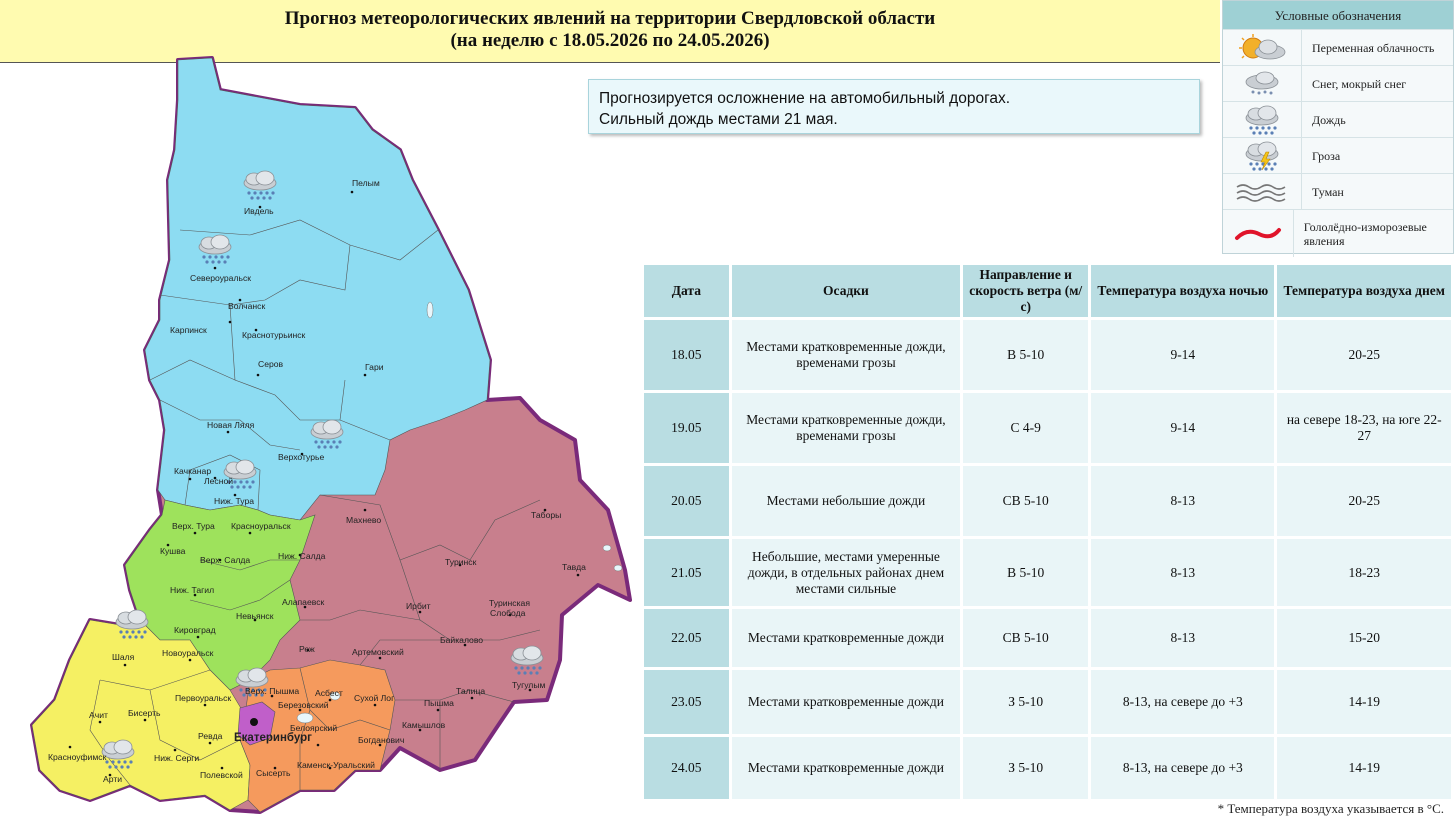  Describe the element at coordinates (220, 595) in the screenshot. I see `west-region` at that location.